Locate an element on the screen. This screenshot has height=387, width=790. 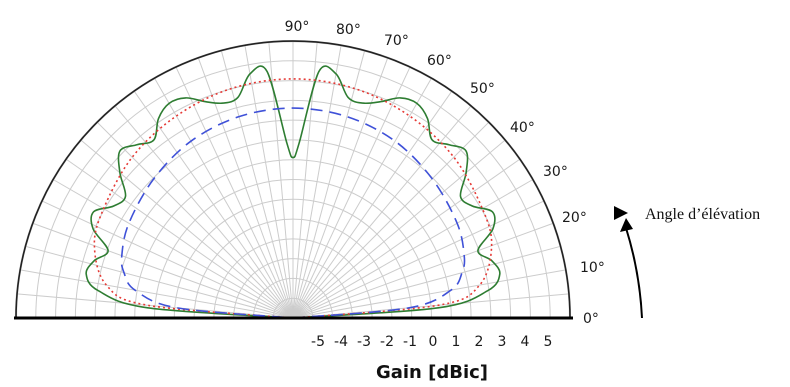
gain-tick-label: 2 is located at coordinates (479, 342).